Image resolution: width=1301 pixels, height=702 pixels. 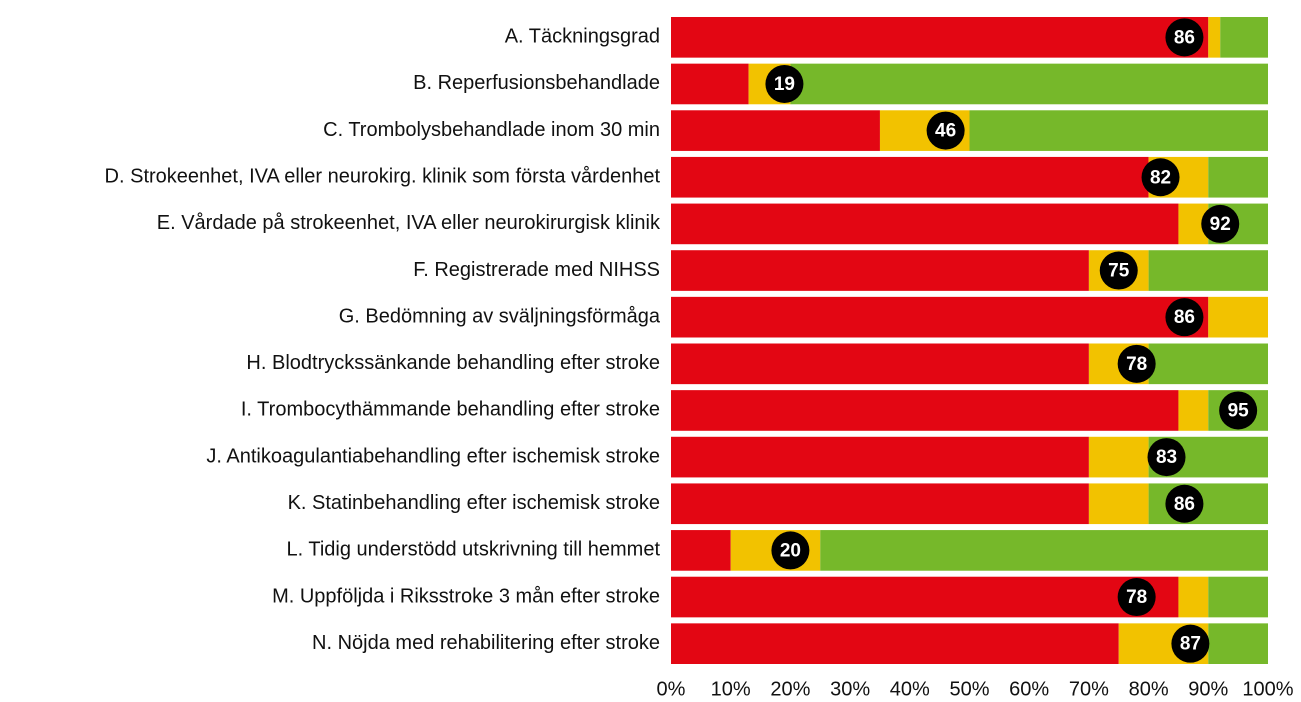 I want to click on marker-label: 75, so click(x=1119, y=271).